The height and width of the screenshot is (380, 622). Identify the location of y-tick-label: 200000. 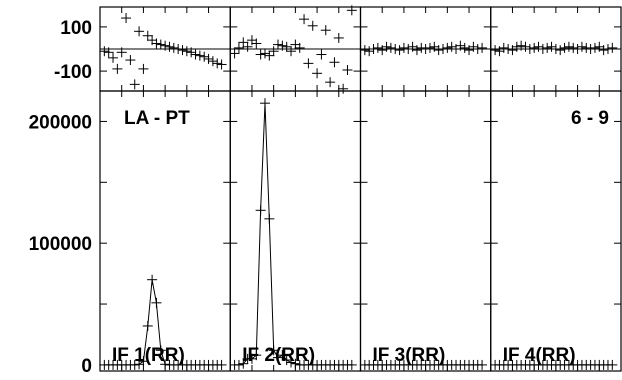
(60, 122).